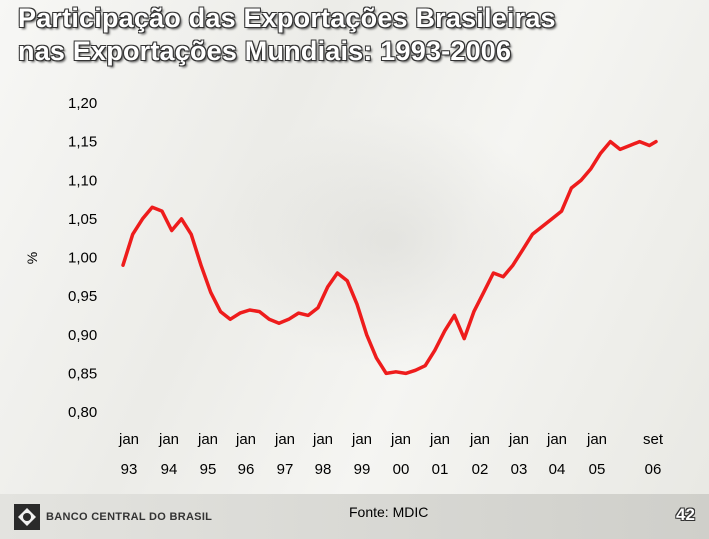 Image resolution: width=709 pixels, height=539 pixels. I want to click on x-tick-year: 01, so click(440, 469).